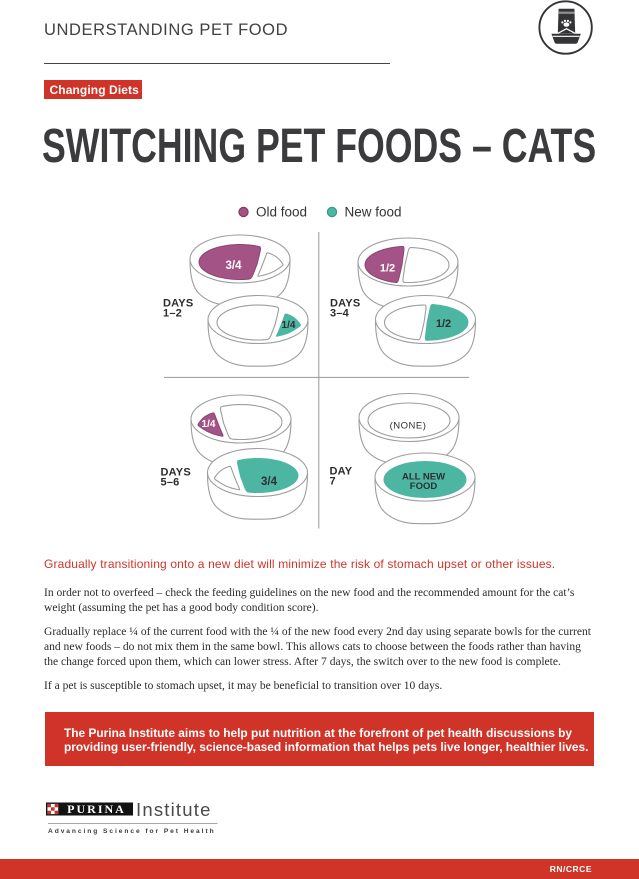 This screenshot has height=879, width=639. Describe the element at coordinates (341, 472) in the screenshot. I see `svg-text: DAY` at that location.